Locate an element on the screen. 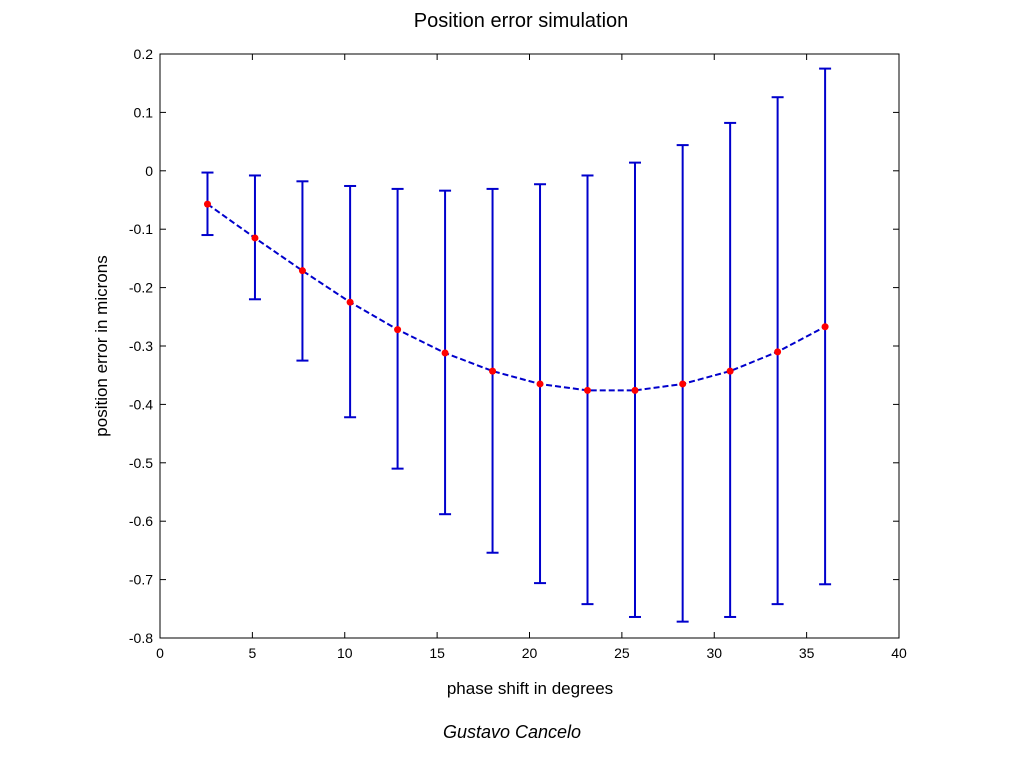 The width and height of the screenshot is (1024, 768). y-tick-label: -0.7 is located at coordinates (141, 580).